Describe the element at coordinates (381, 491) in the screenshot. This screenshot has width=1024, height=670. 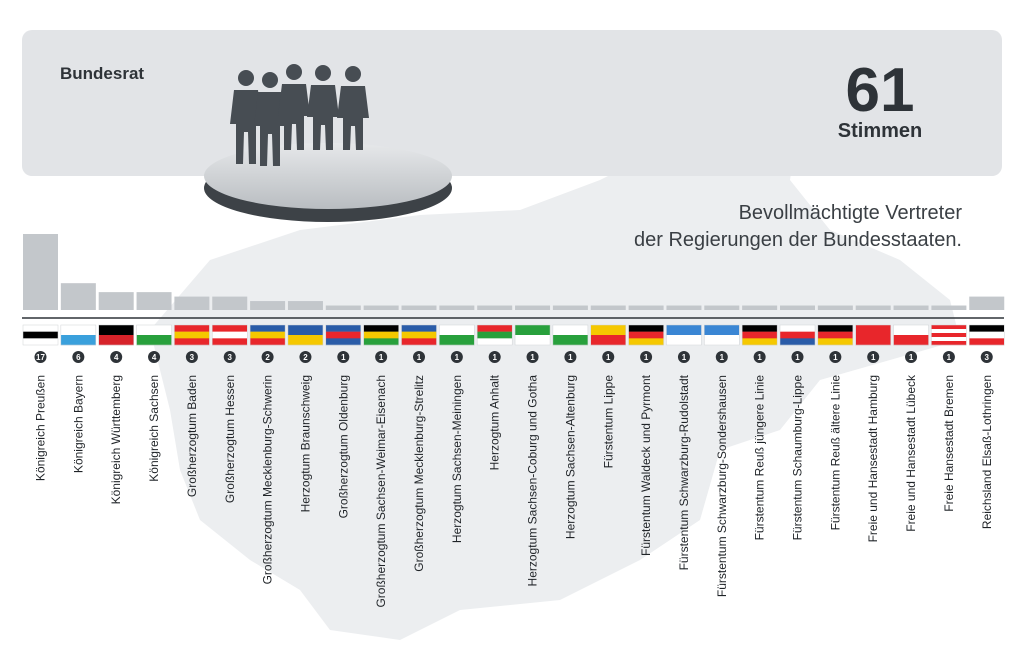
I see `category-label: Großherzogtum Sachsen-Weimar-Eisenach` at that location.